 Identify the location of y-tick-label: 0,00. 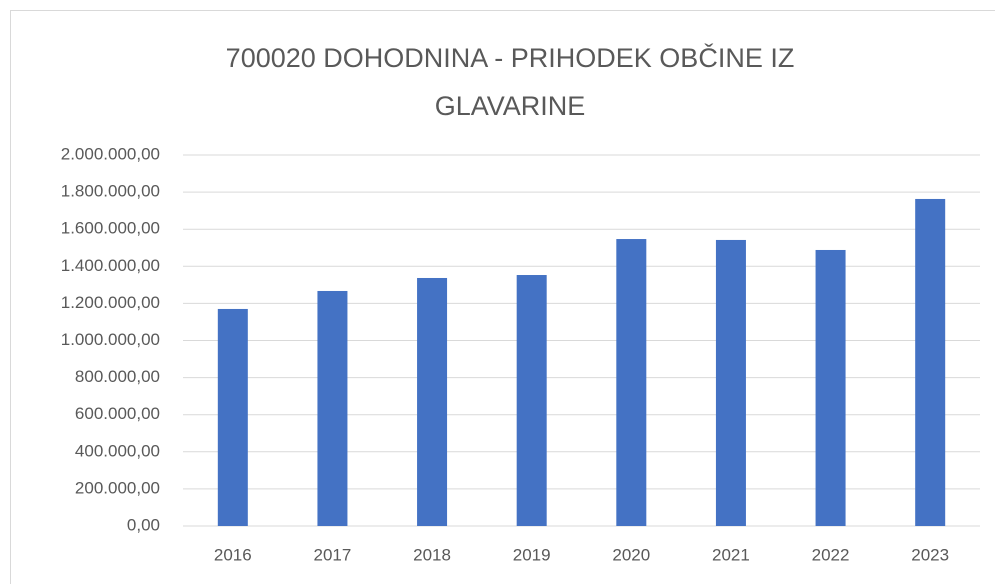
(143, 524).